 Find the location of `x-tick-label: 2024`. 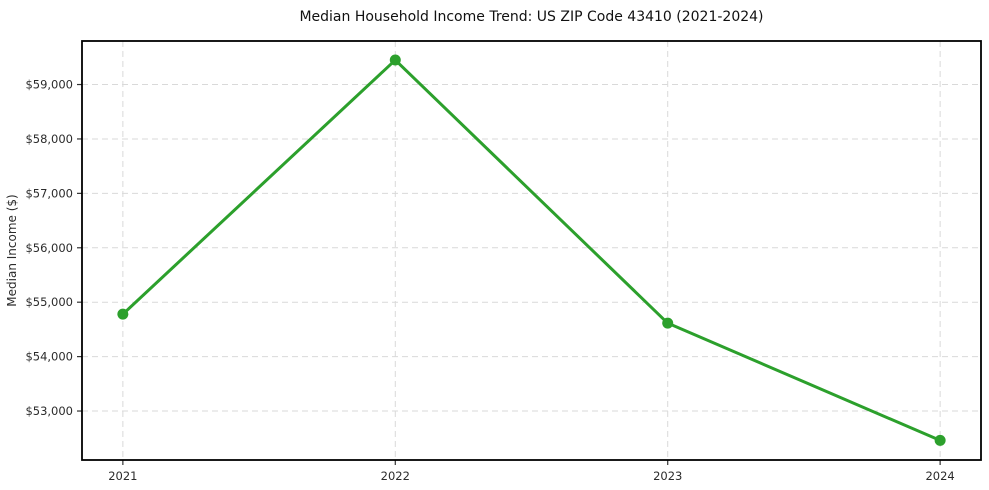

x-tick-label: 2024 is located at coordinates (939, 476).